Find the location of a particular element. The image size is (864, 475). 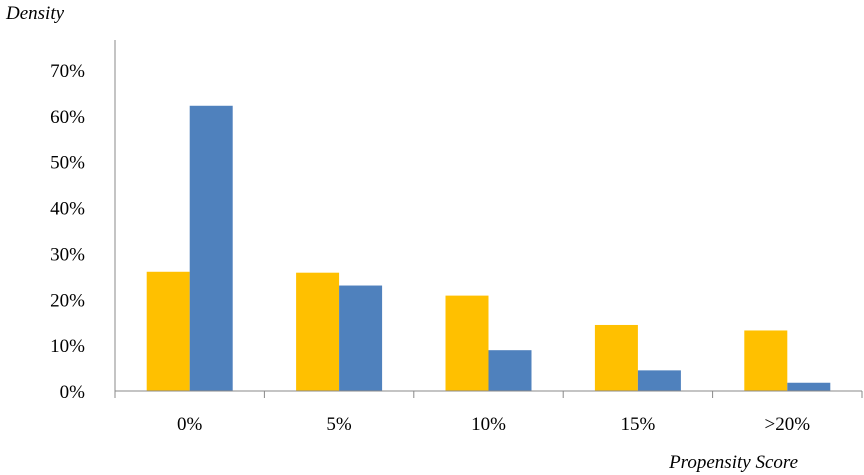

x-tick-label: 10% is located at coordinates (488, 424).